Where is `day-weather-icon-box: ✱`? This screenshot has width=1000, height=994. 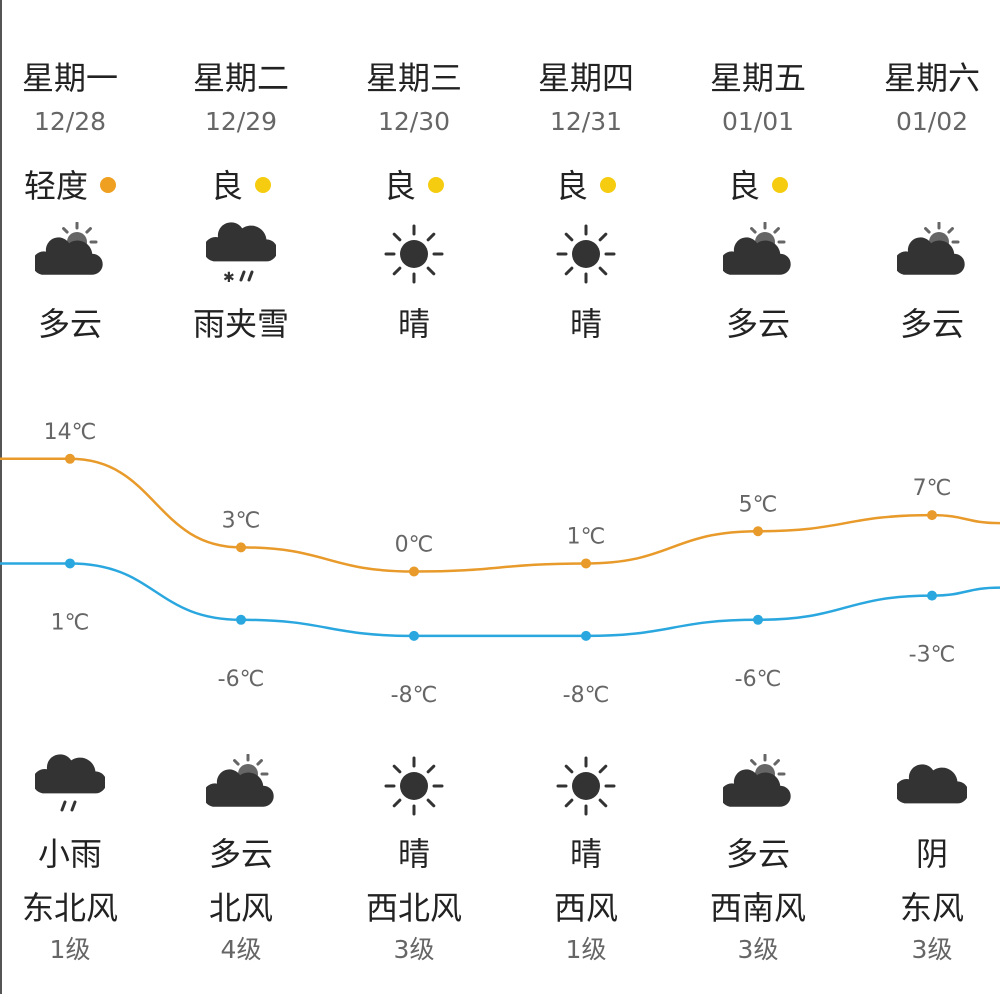
day-weather-icon-box: ✱ is located at coordinates (241, 254).